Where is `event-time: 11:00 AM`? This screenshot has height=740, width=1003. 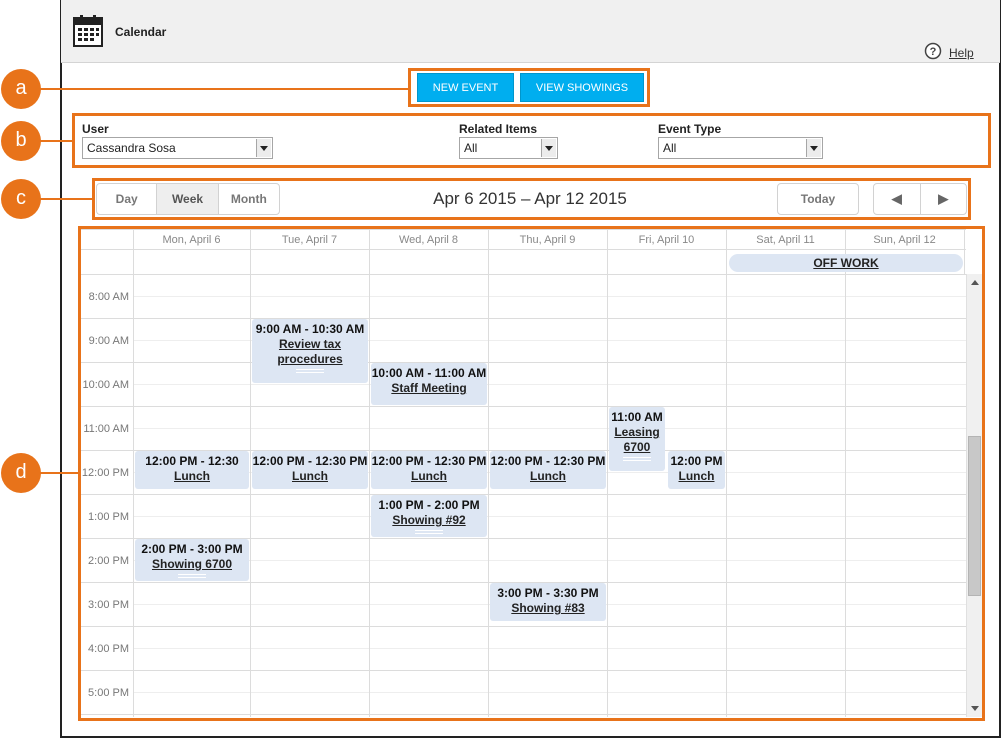 event-time: 11:00 AM is located at coordinates (637, 417).